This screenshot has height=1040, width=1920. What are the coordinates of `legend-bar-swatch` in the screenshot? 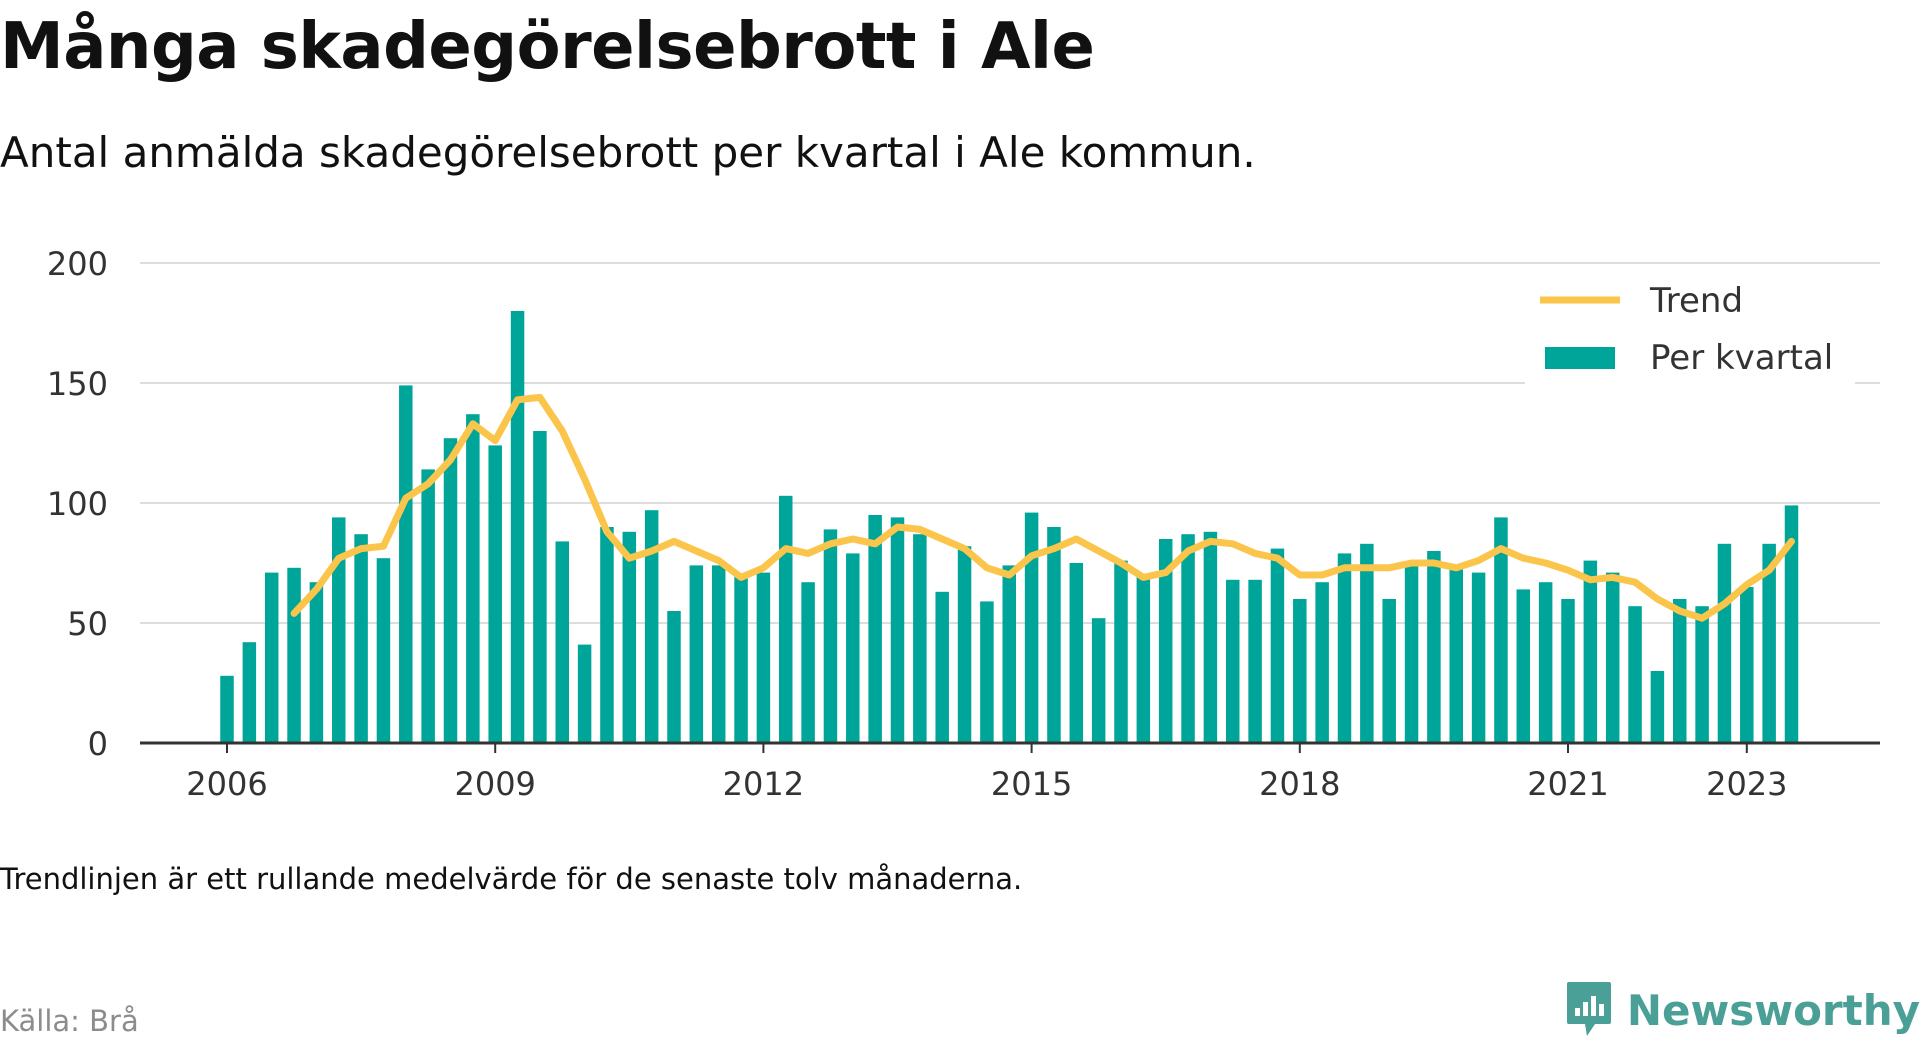 It's located at (1580, 358).